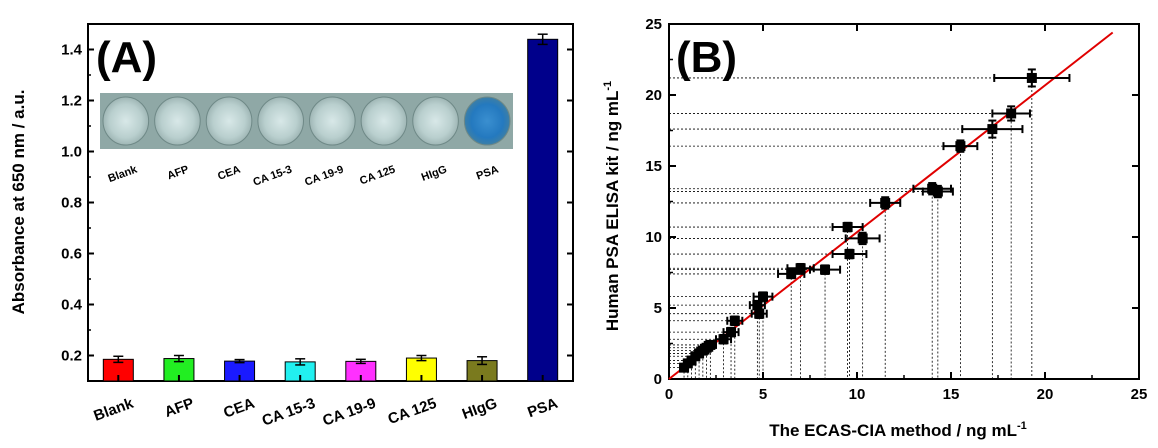 The height and width of the screenshot is (448, 1158). I want to click on panel-b-x-axis-title-sup: -1, so click(1022, 426).